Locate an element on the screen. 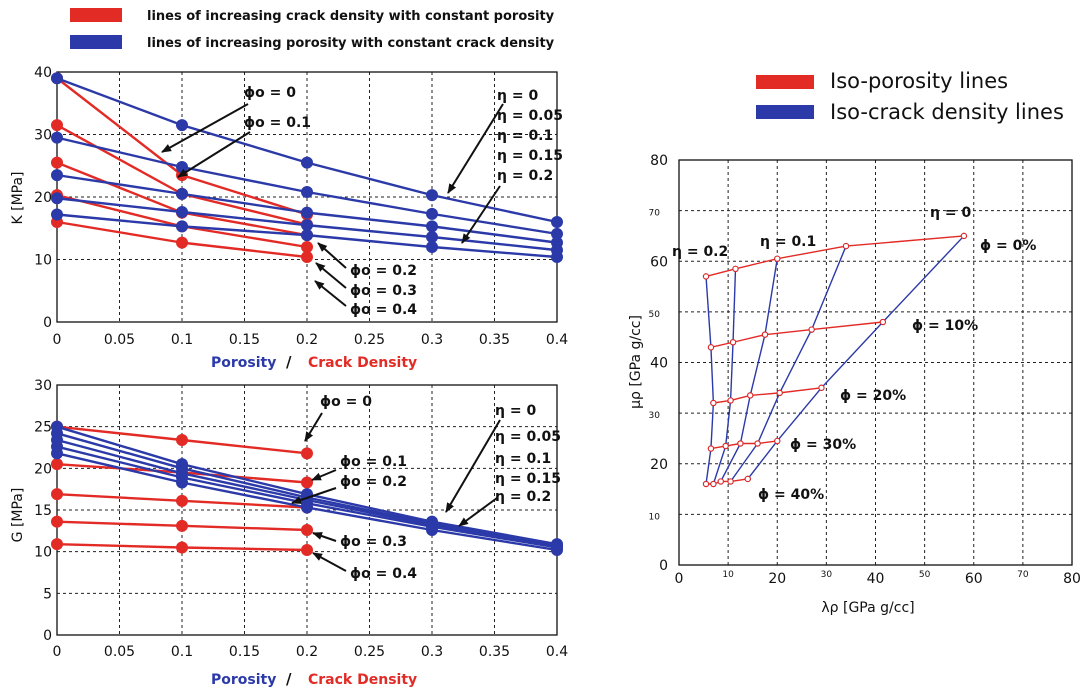 The image size is (1090, 690). x-tick-label: 0.2 is located at coordinates (307, 340).